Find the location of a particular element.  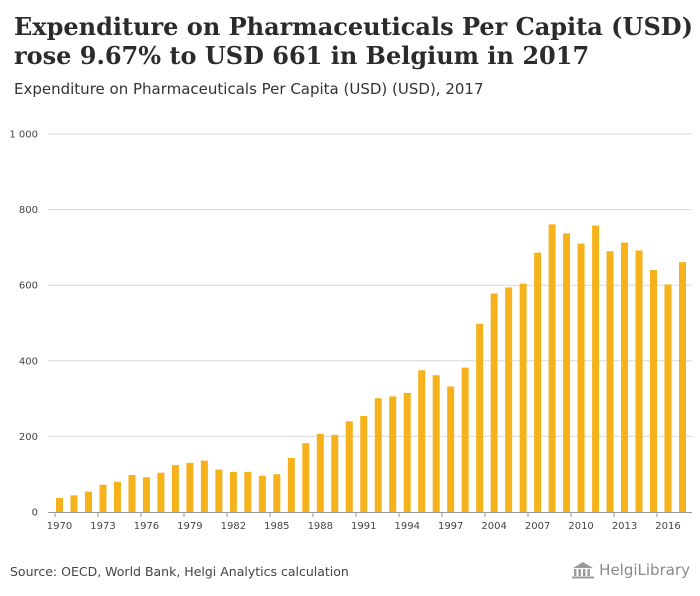

x-tick-label: 2007 is located at coordinates (537, 526).